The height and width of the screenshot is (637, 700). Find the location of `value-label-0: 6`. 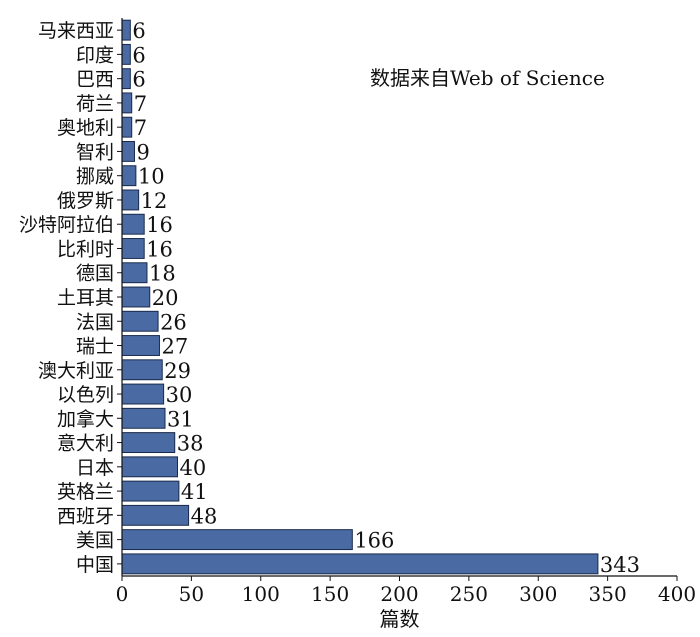

value-label-0: 6 is located at coordinates (138, 31).